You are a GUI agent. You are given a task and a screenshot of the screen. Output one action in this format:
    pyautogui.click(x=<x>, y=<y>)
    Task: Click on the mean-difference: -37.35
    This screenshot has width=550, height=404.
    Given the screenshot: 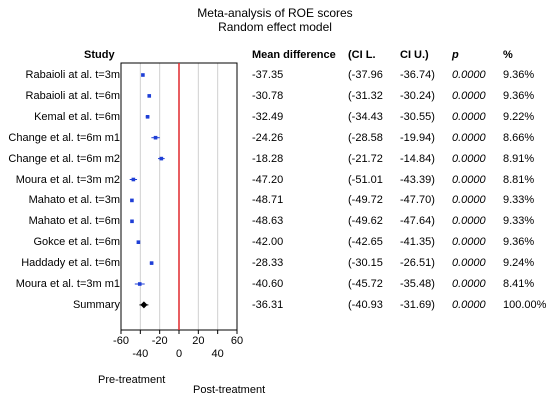 What is the action you would take?
    pyautogui.click(x=268, y=75)
    